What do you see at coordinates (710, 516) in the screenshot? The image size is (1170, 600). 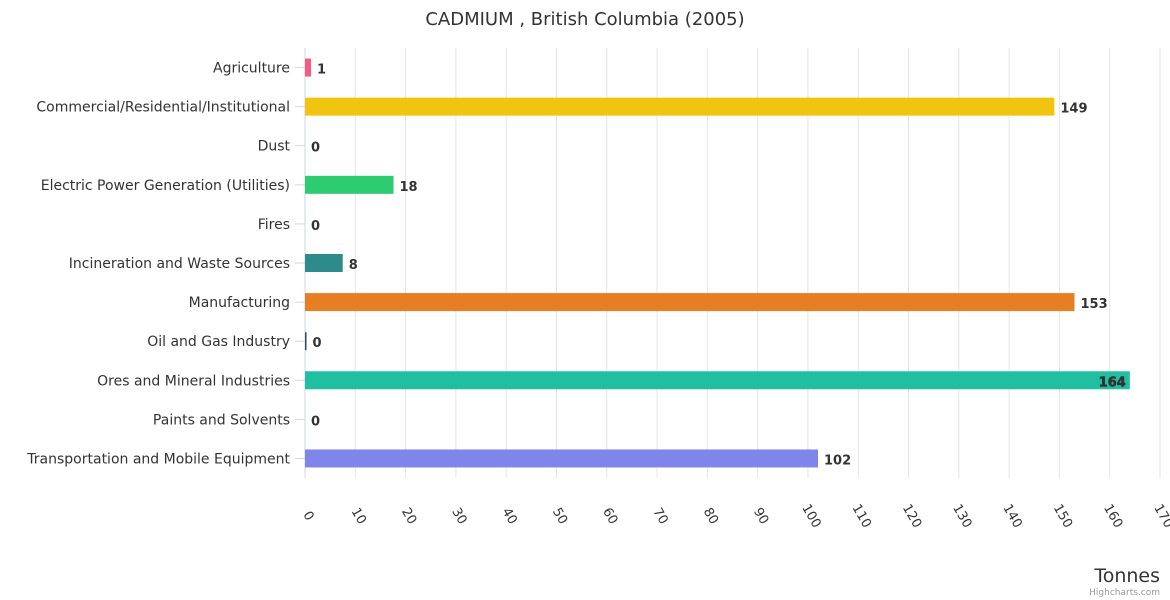 I see `x-tick-label: 80` at bounding box center [710, 516].